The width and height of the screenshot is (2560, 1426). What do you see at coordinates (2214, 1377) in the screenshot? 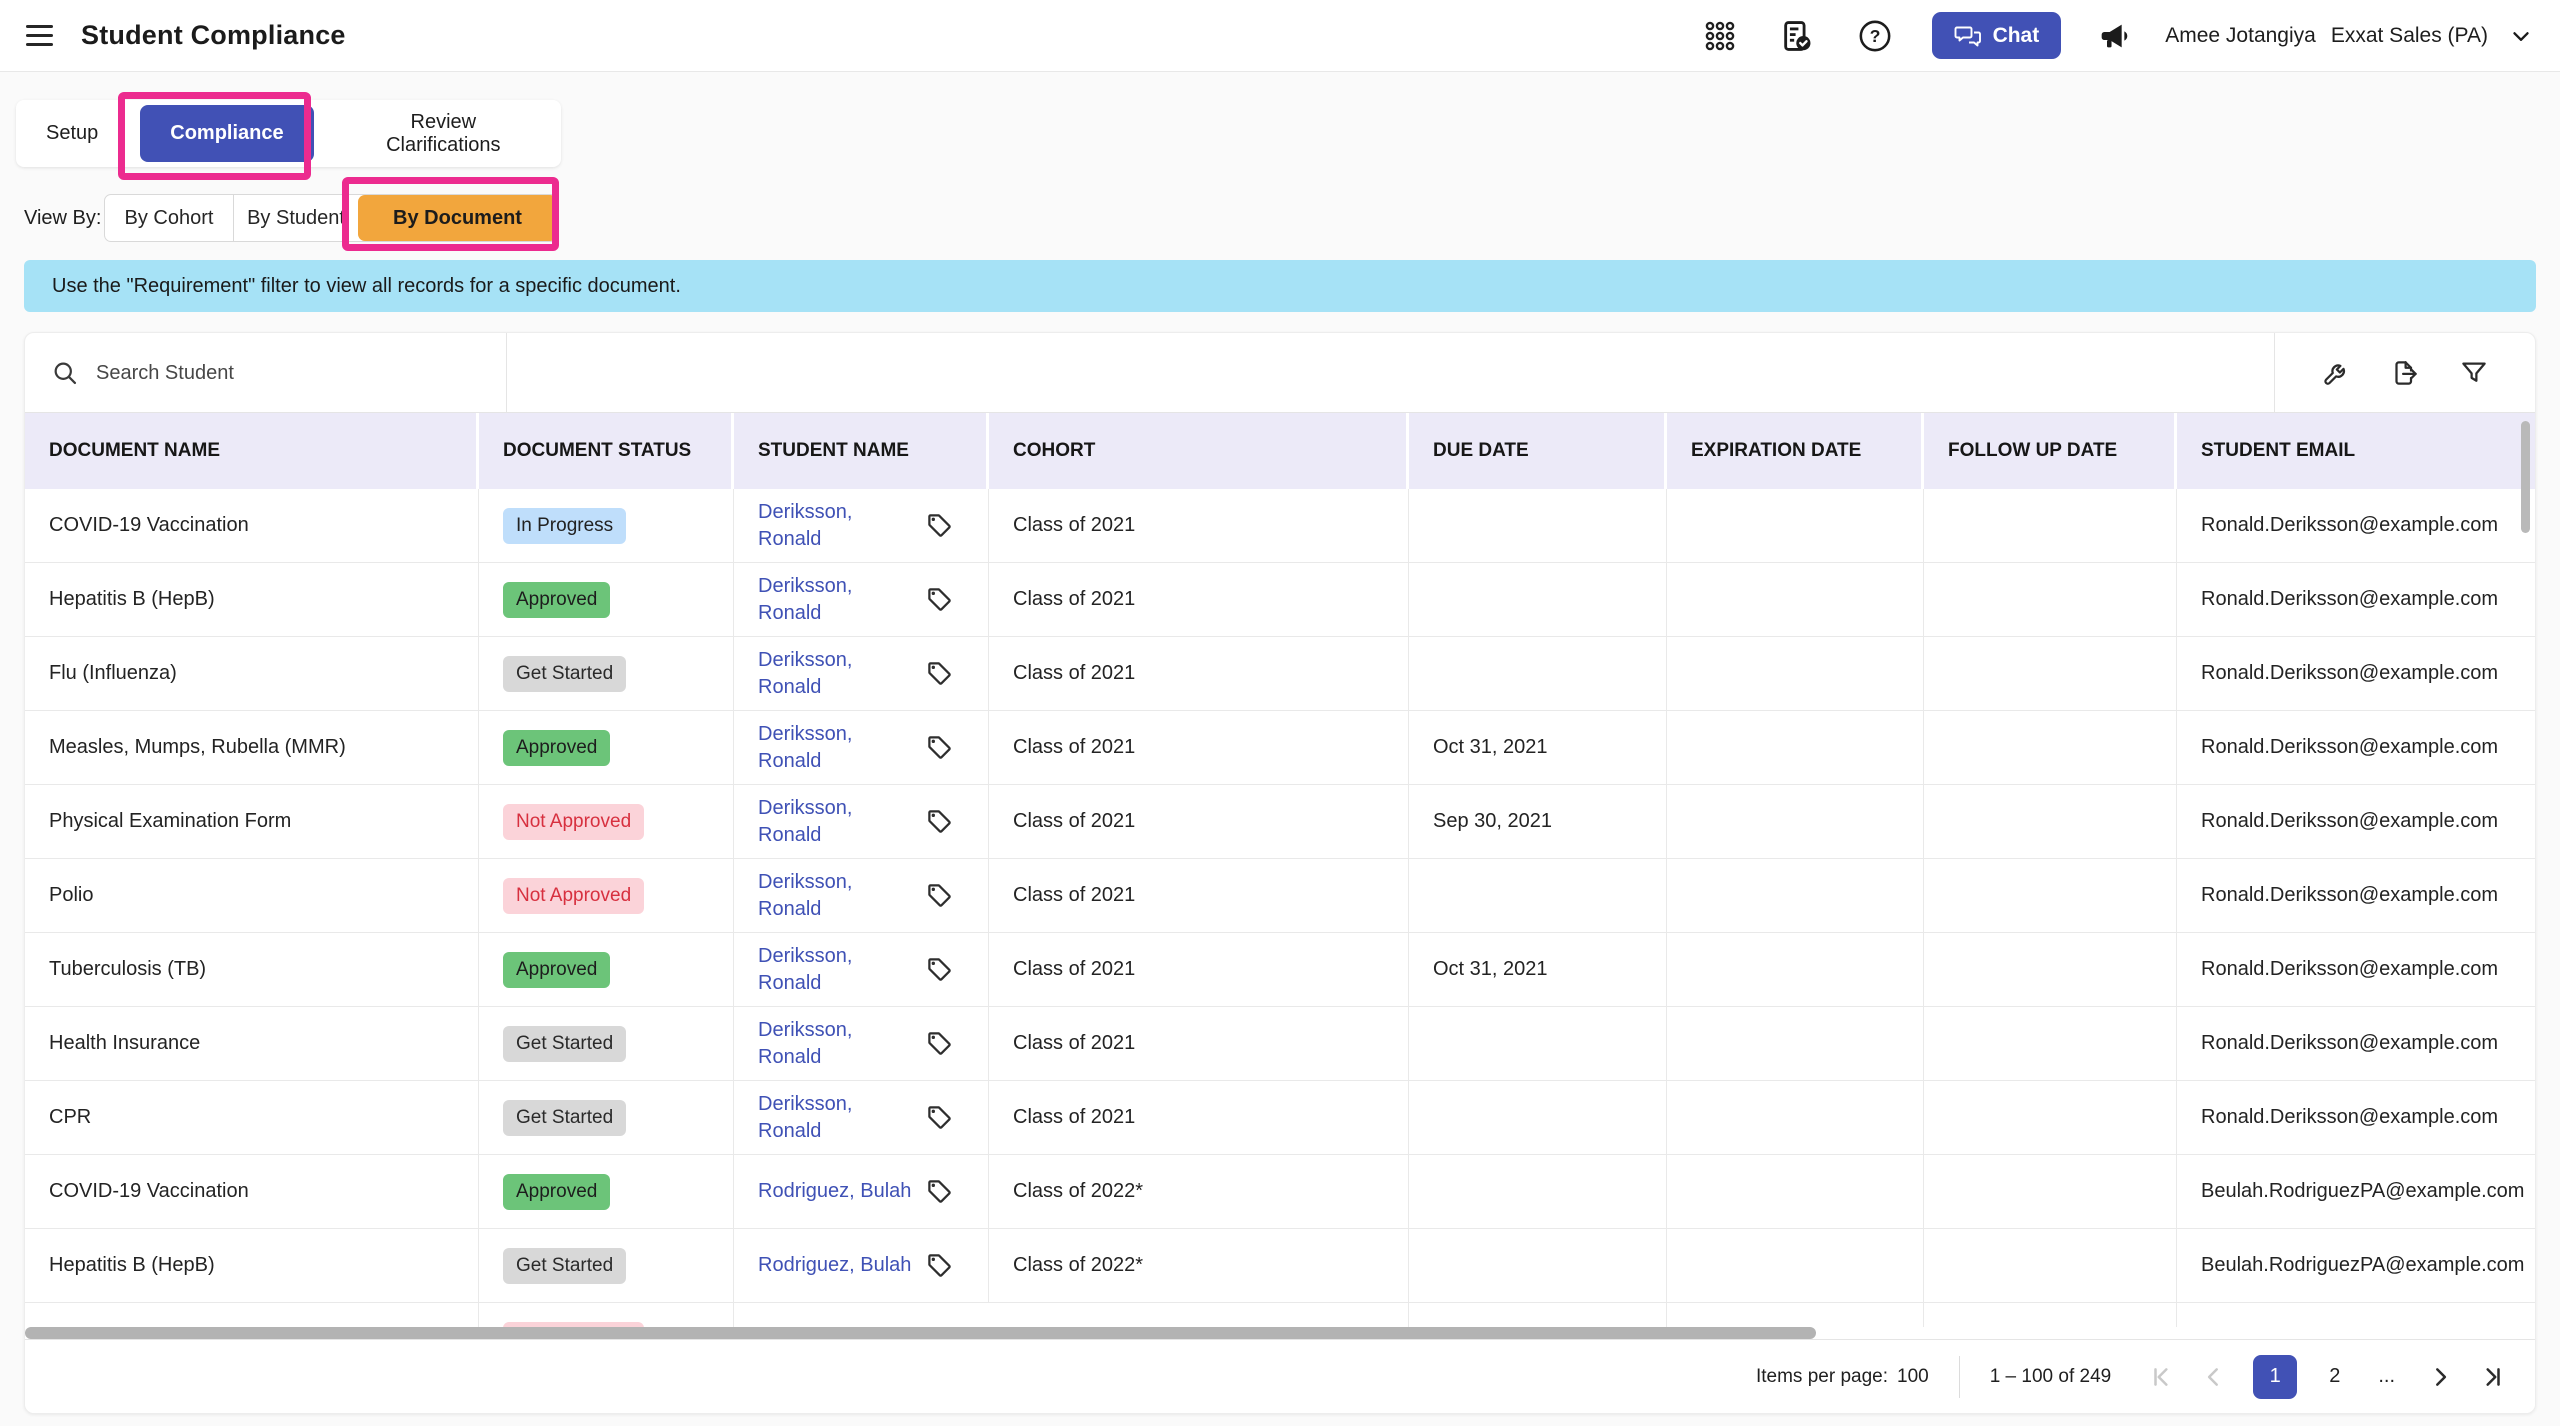
I see `previous-page-icon` at bounding box center [2214, 1377].